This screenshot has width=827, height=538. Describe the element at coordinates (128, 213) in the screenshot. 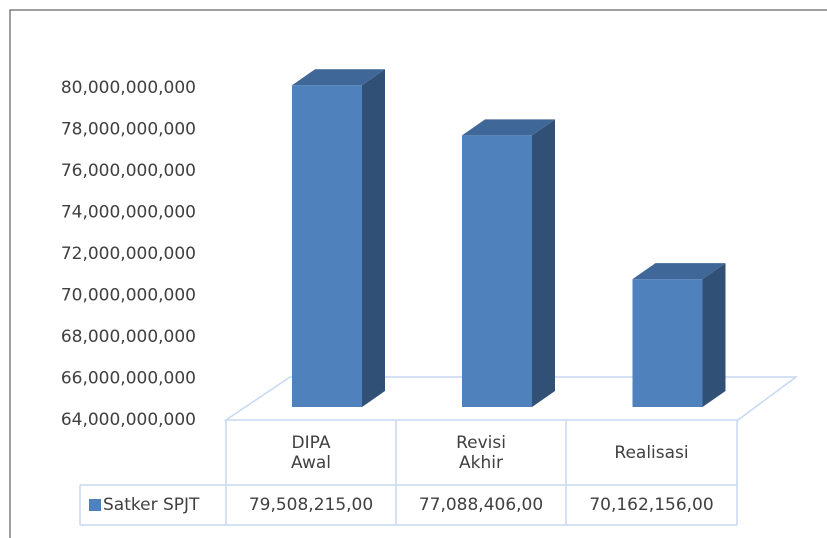

I see `y-tick-label: 74,000,000,000` at that location.